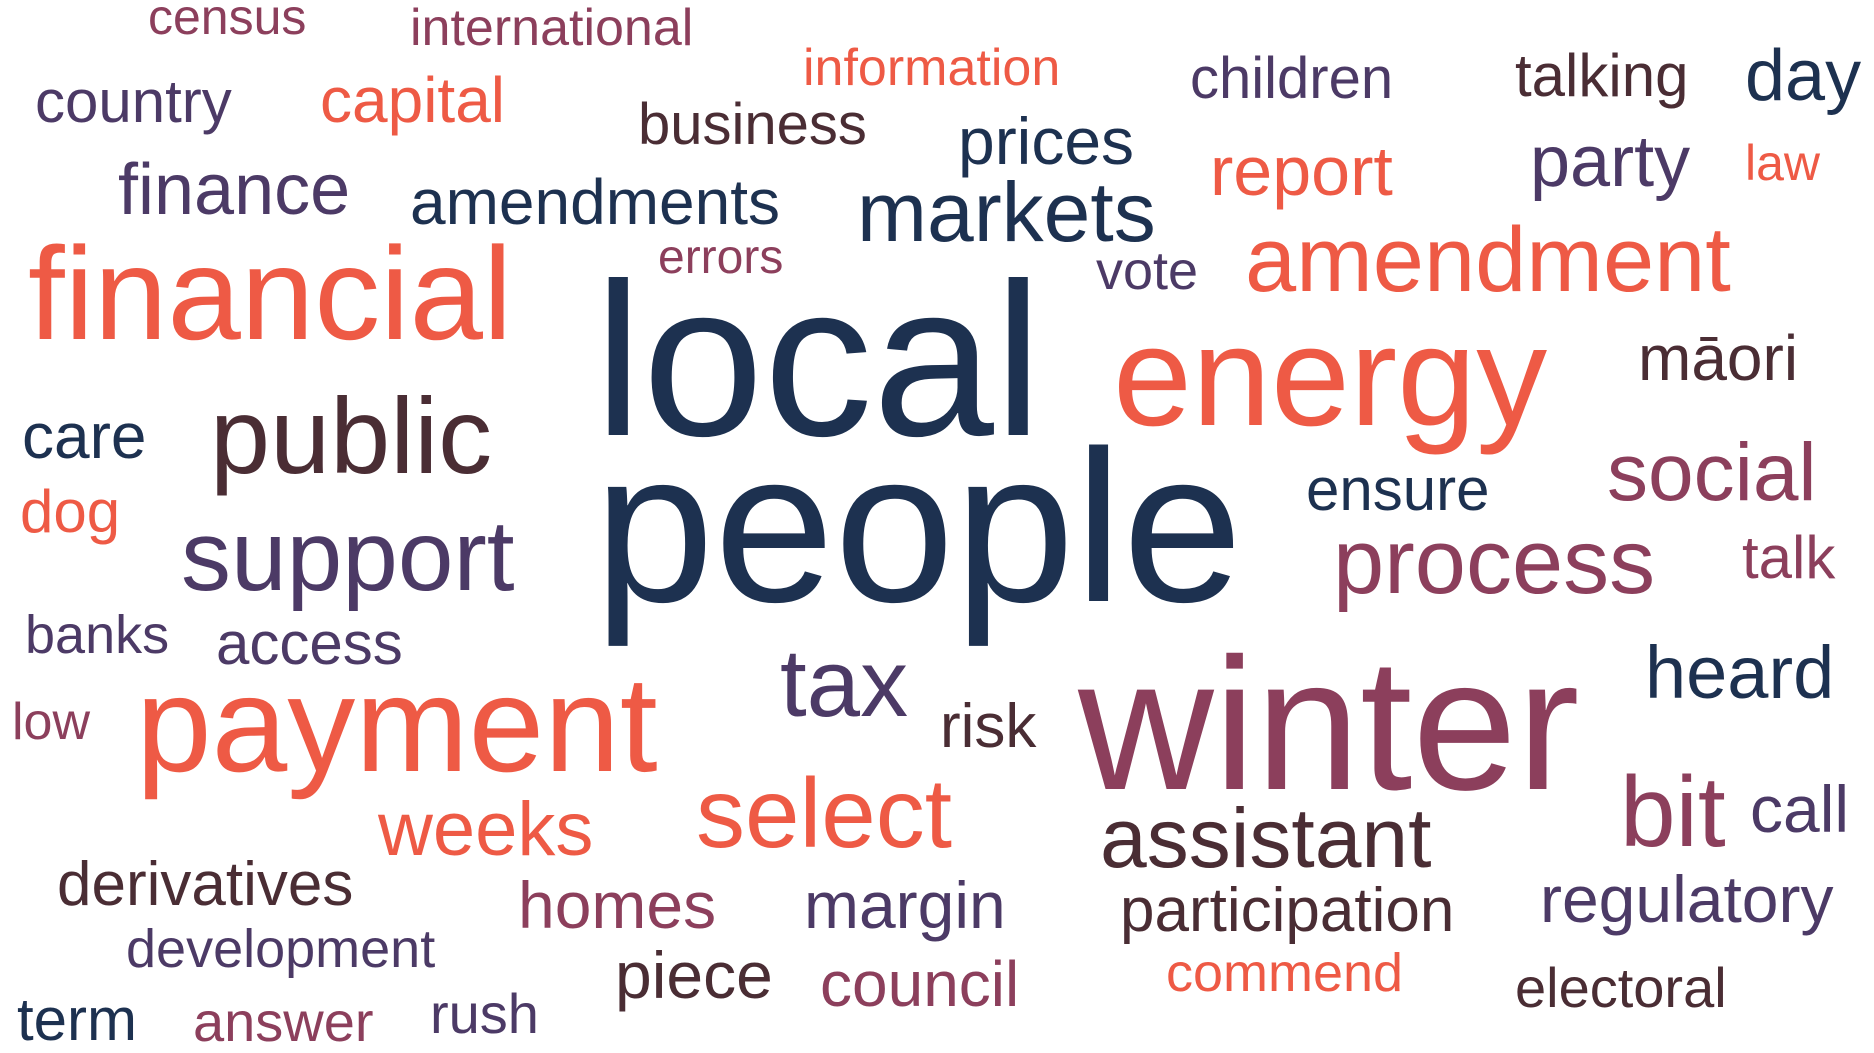  What do you see at coordinates (281, 949) in the screenshot?
I see `word-development: development` at bounding box center [281, 949].